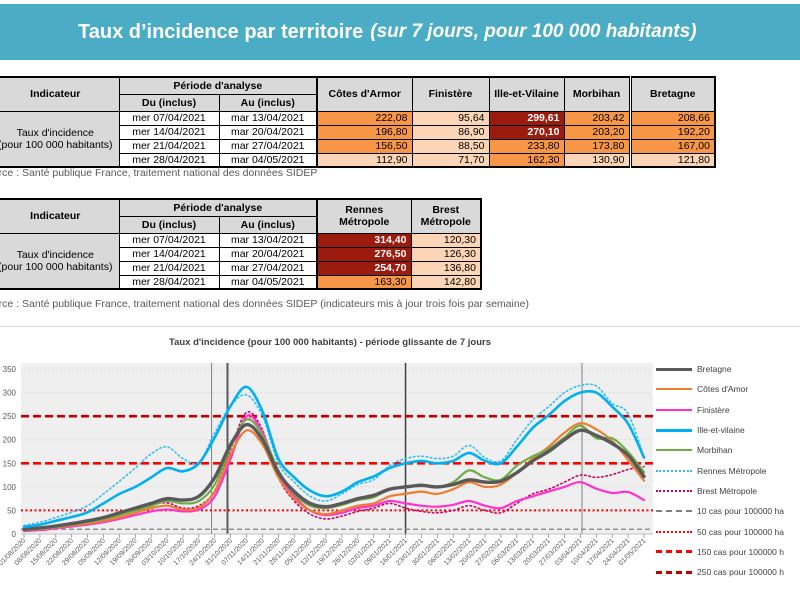 This screenshot has width=800, height=600. I want to click on region-column-header: Finistère, so click(450, 94).